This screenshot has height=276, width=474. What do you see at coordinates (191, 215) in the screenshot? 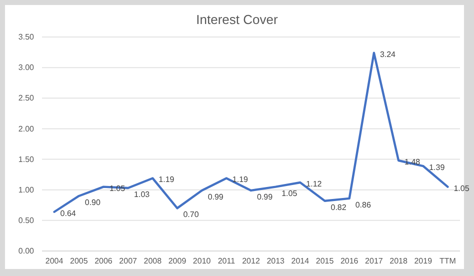
I see `data-label: 0.70` at bounding box center [191, 215].